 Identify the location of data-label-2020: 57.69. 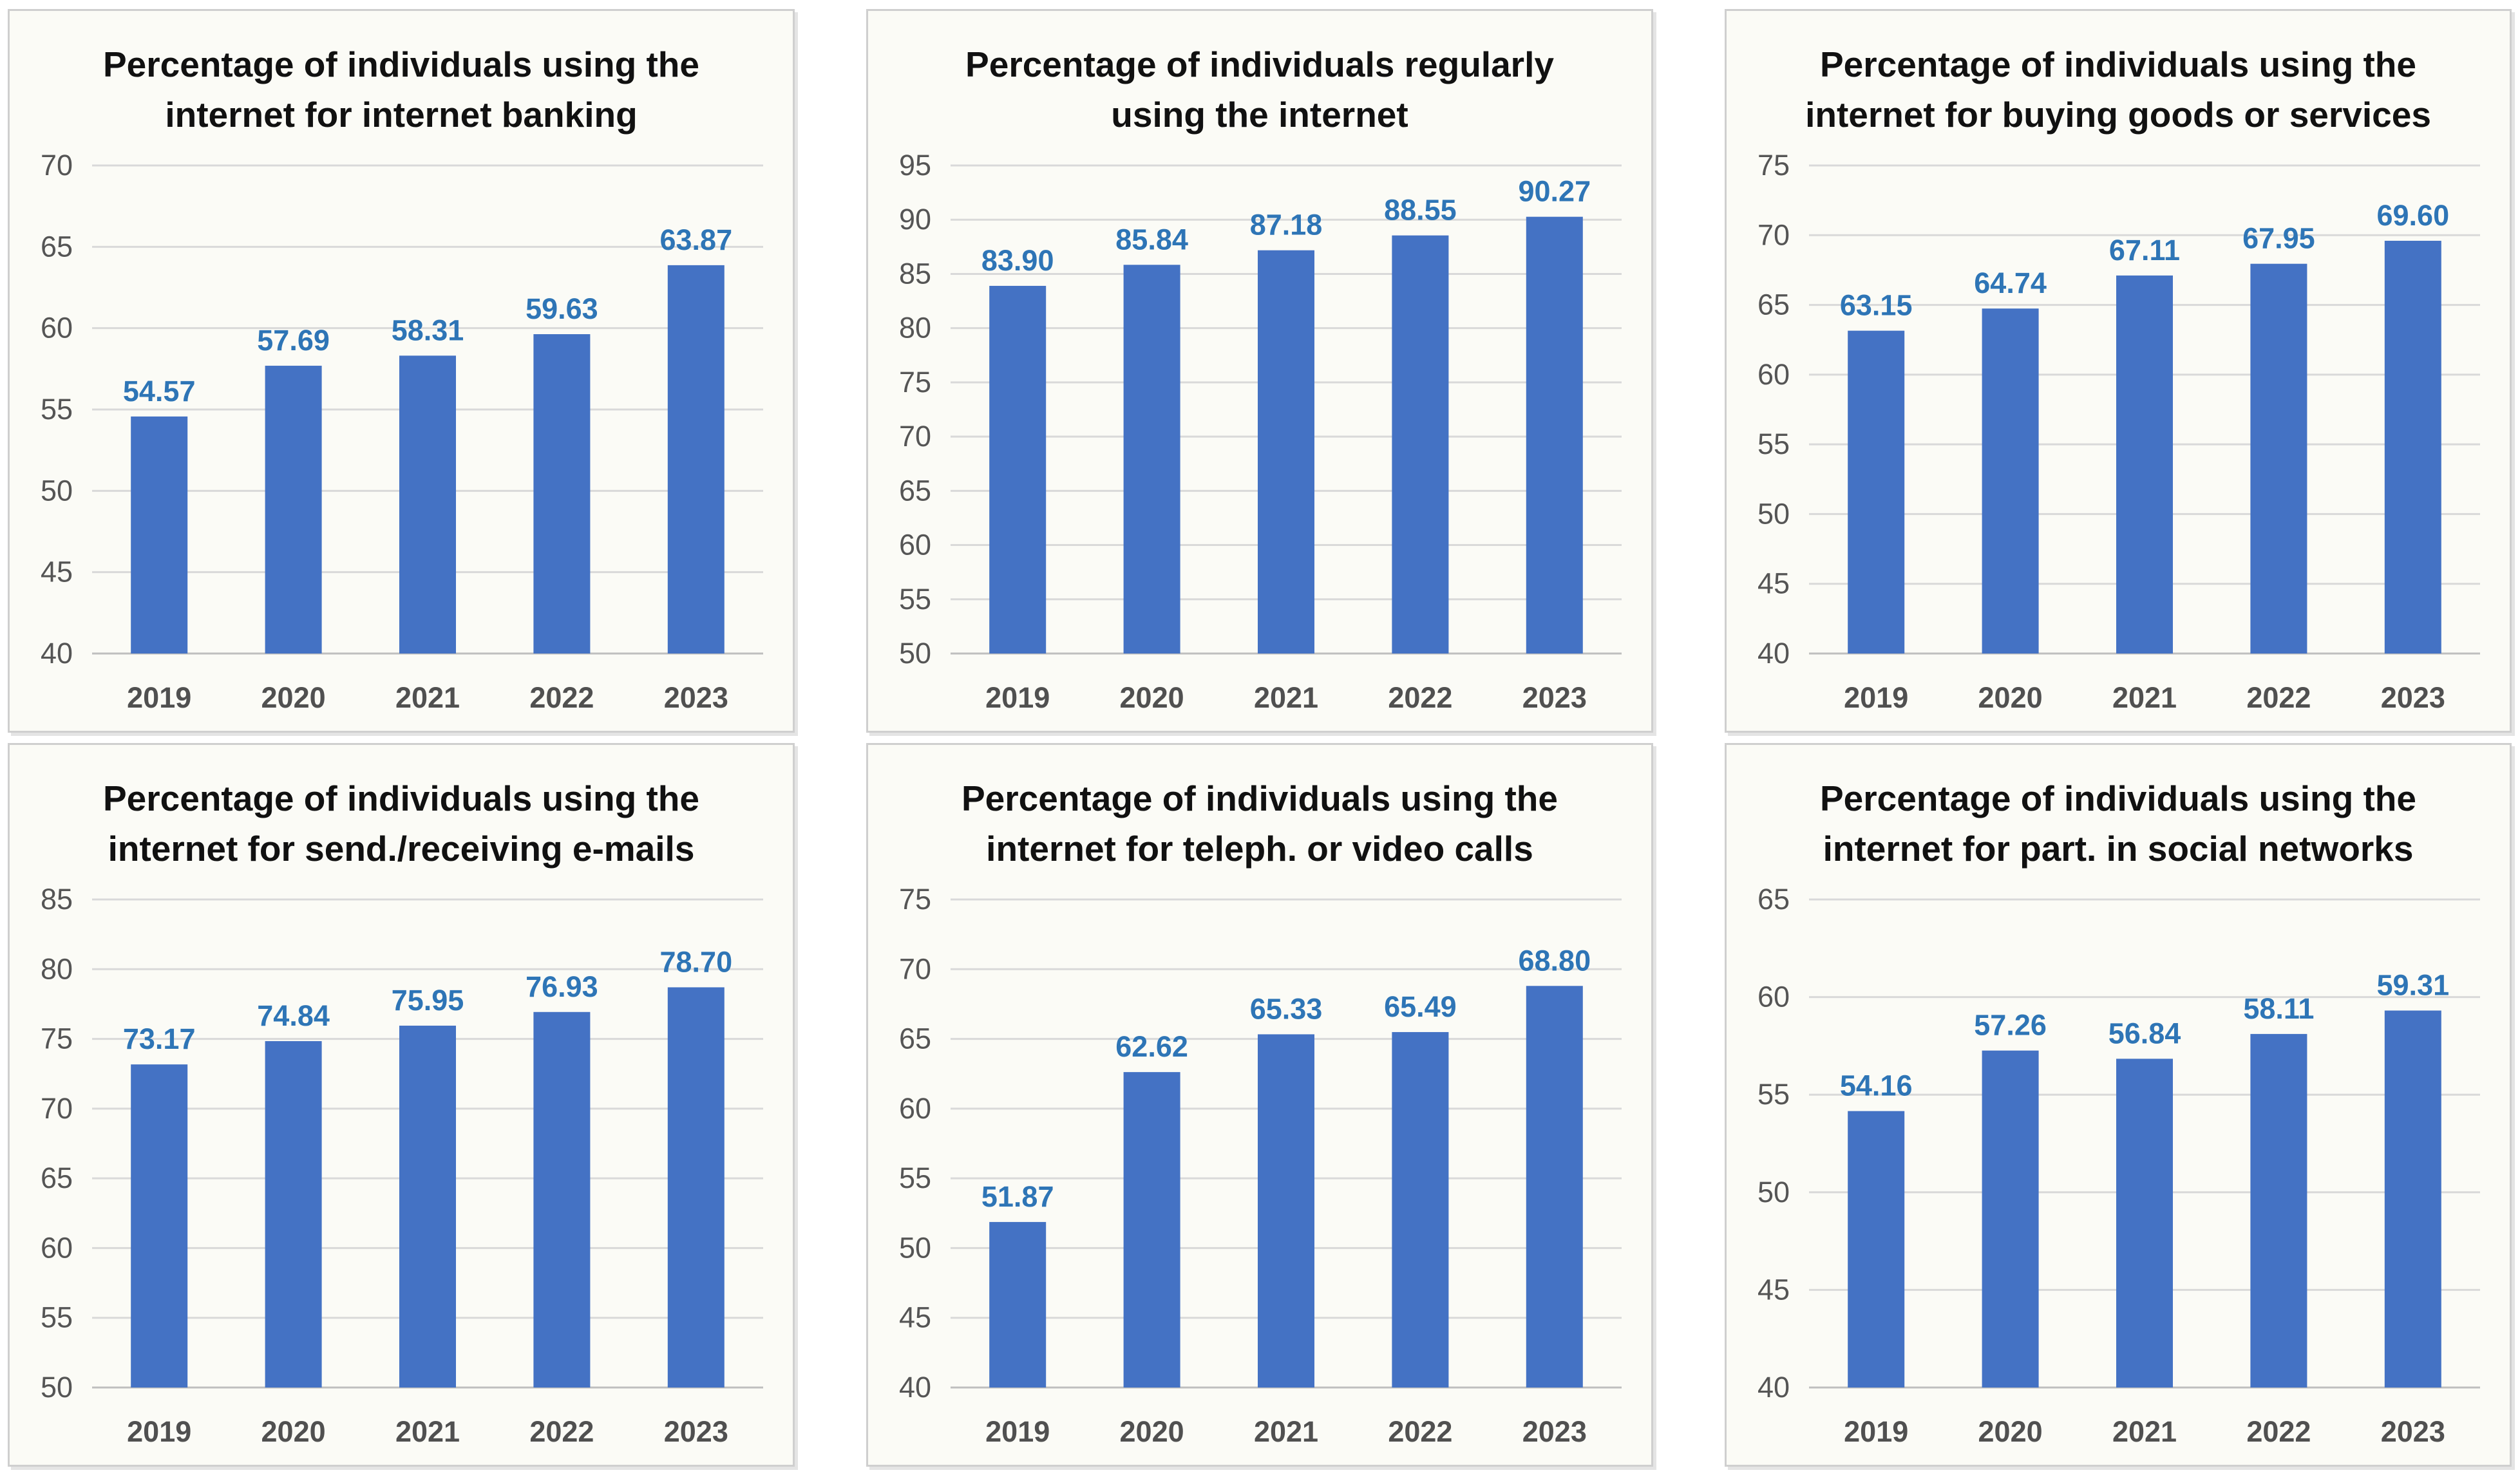
(293, 341).